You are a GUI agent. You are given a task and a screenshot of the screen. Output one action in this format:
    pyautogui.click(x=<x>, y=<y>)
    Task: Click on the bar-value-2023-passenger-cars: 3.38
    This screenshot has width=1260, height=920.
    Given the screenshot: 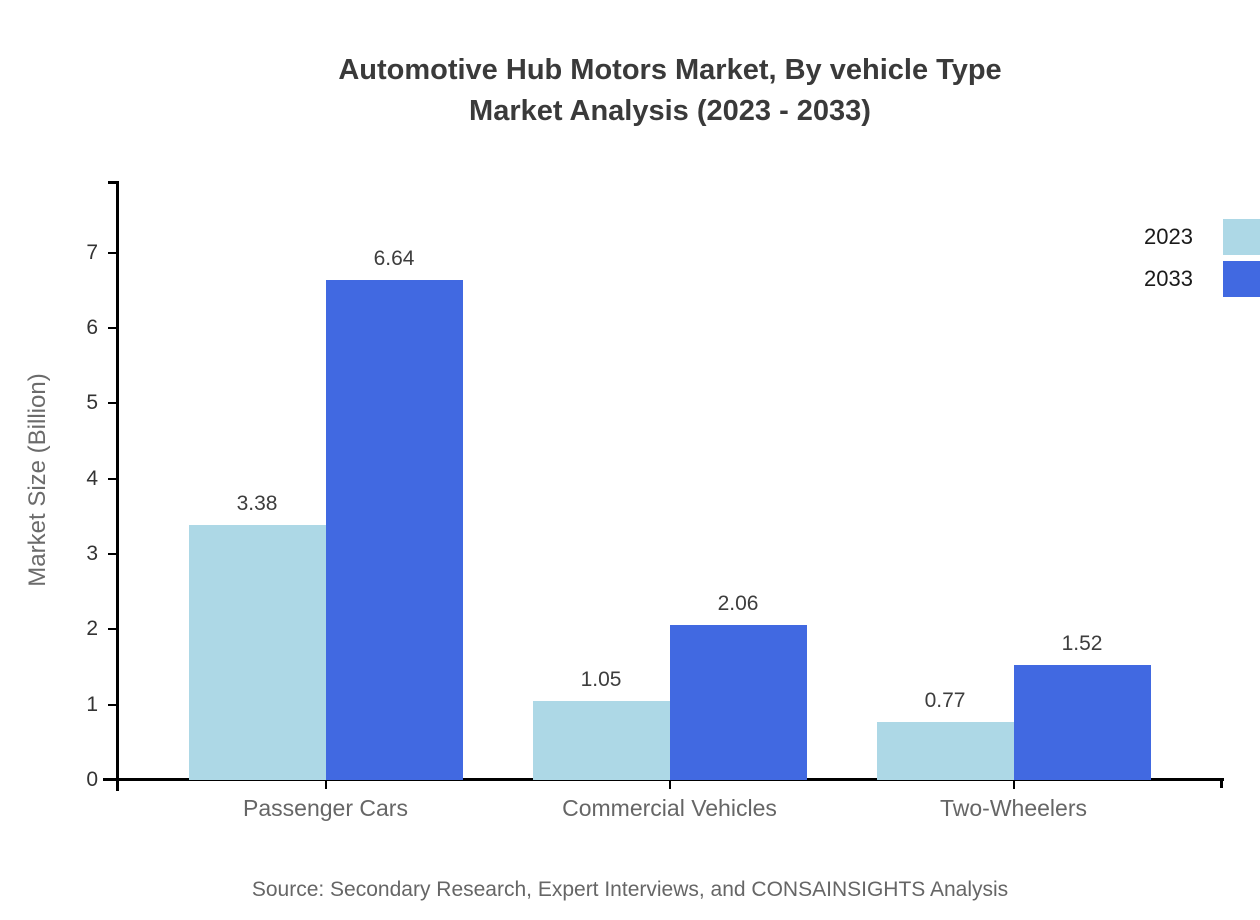 What is the action you would take?
    pyautogui.click(x=257, y=504)
    